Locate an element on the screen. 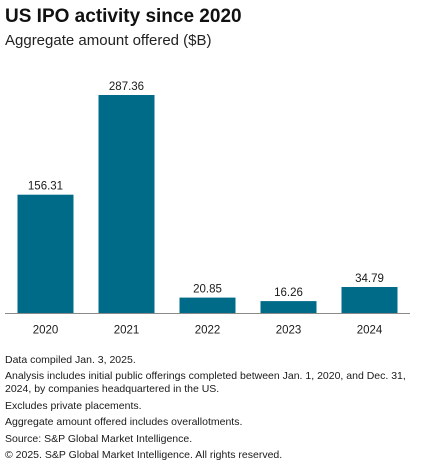  data-label-2022: 20.85 is located at coordinates (207, 290).